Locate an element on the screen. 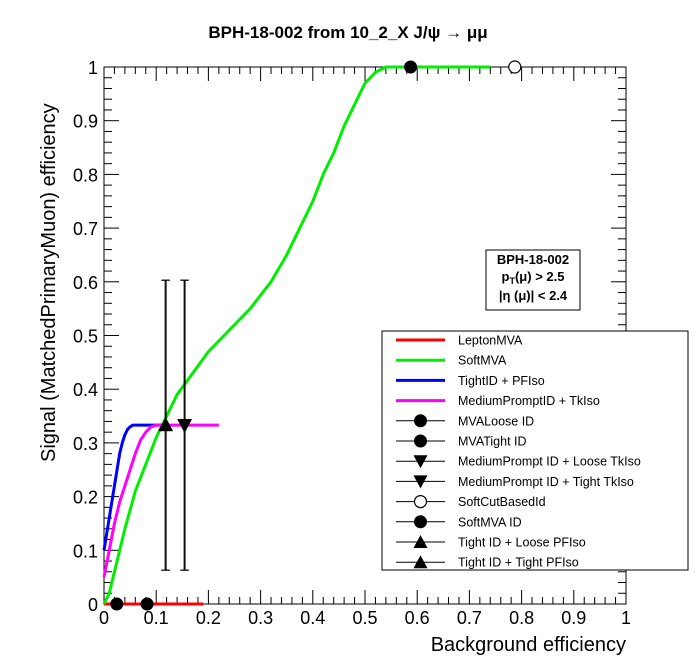 The width and height of the screenshot is (696, 672). legend-entry-softmva: SoftMVA is located at coordinates (451, 361).